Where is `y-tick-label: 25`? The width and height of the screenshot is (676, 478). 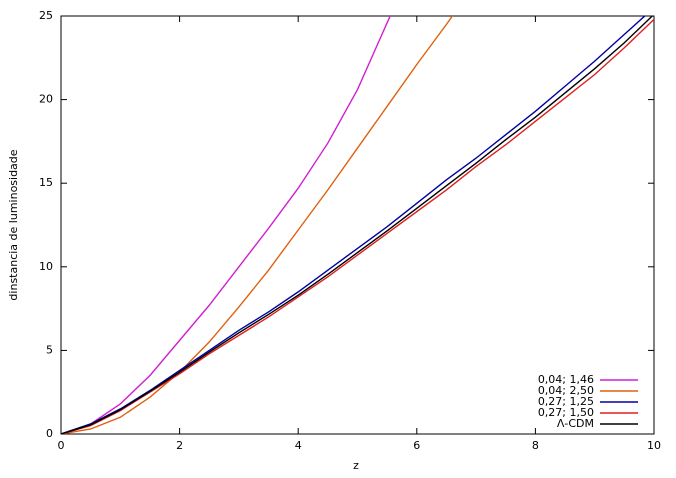
y-tick-label: 25 is located at coordinates (46, 15).